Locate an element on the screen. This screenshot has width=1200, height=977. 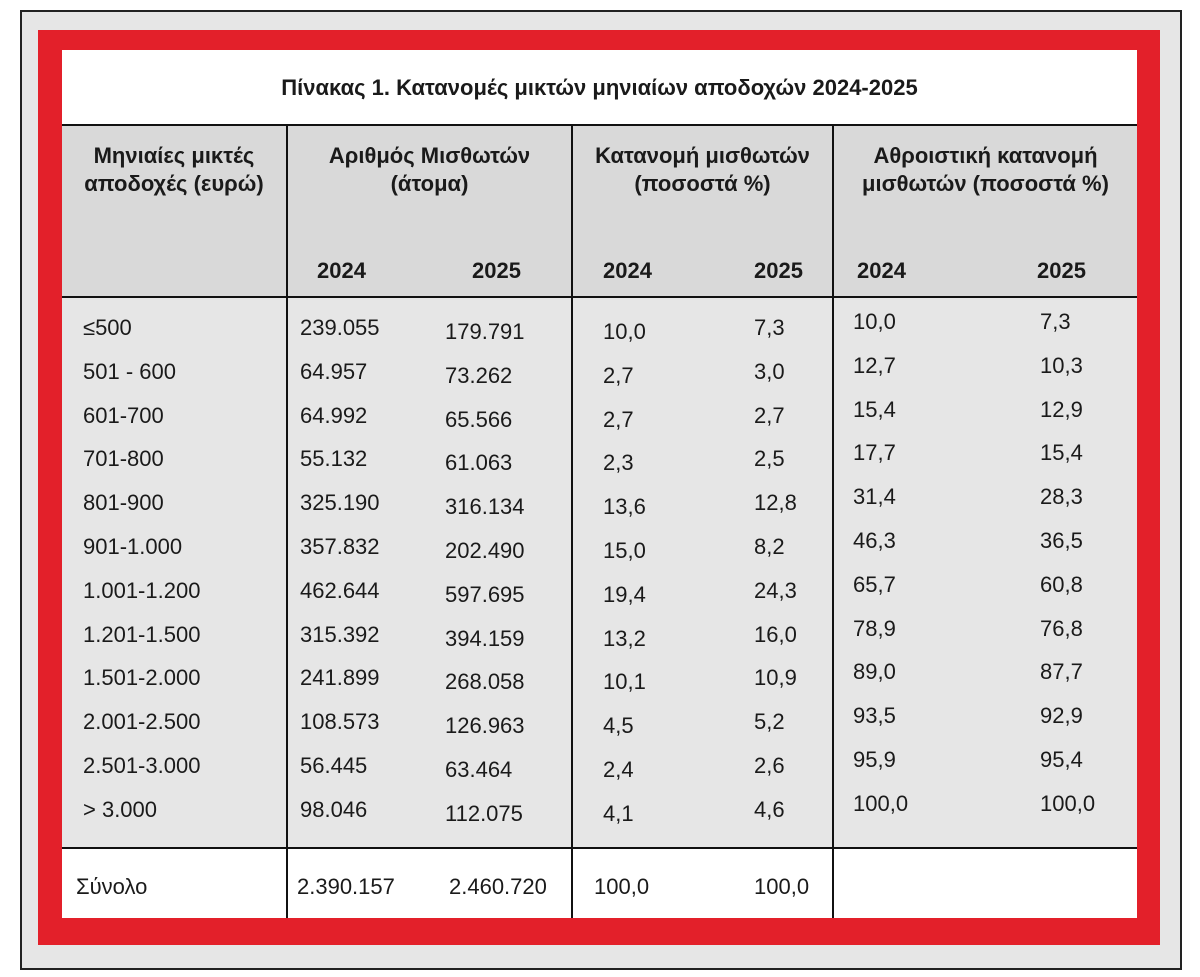
cell: 92,9 is located at coordinates (1061, 716).